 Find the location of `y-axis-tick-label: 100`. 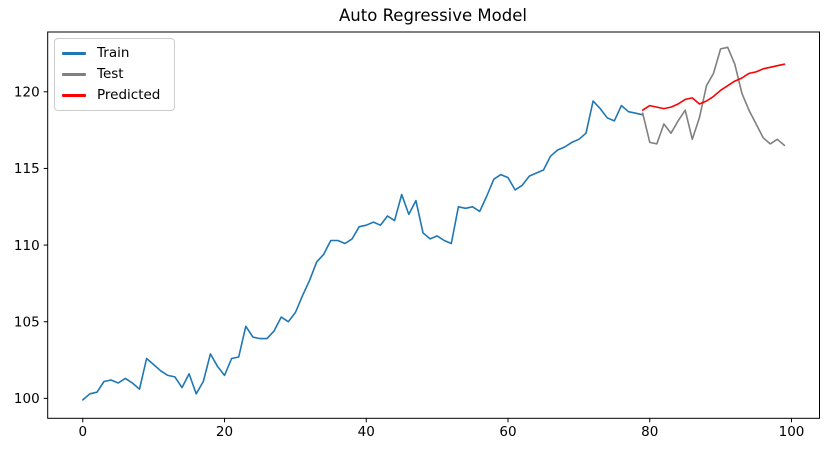

y-axis-tick-label: 100 is located at coordinates (27, 399).